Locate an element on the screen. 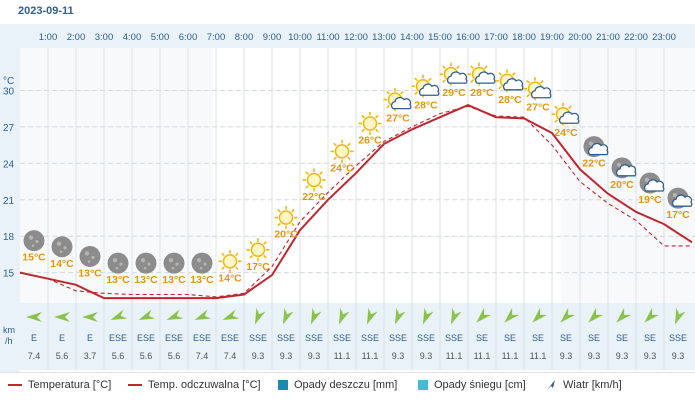 Image resolution: width=695 pixels, height=408 pixels. temp-label: 26°C is located at coordinates (370, 141).